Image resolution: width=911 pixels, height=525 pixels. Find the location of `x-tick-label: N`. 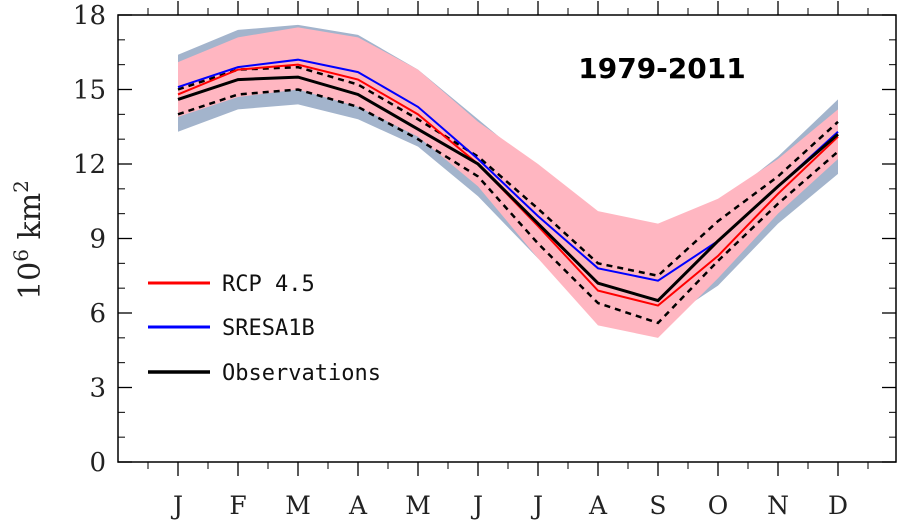

x-tick-label: N is located at coordinates (778, 505).